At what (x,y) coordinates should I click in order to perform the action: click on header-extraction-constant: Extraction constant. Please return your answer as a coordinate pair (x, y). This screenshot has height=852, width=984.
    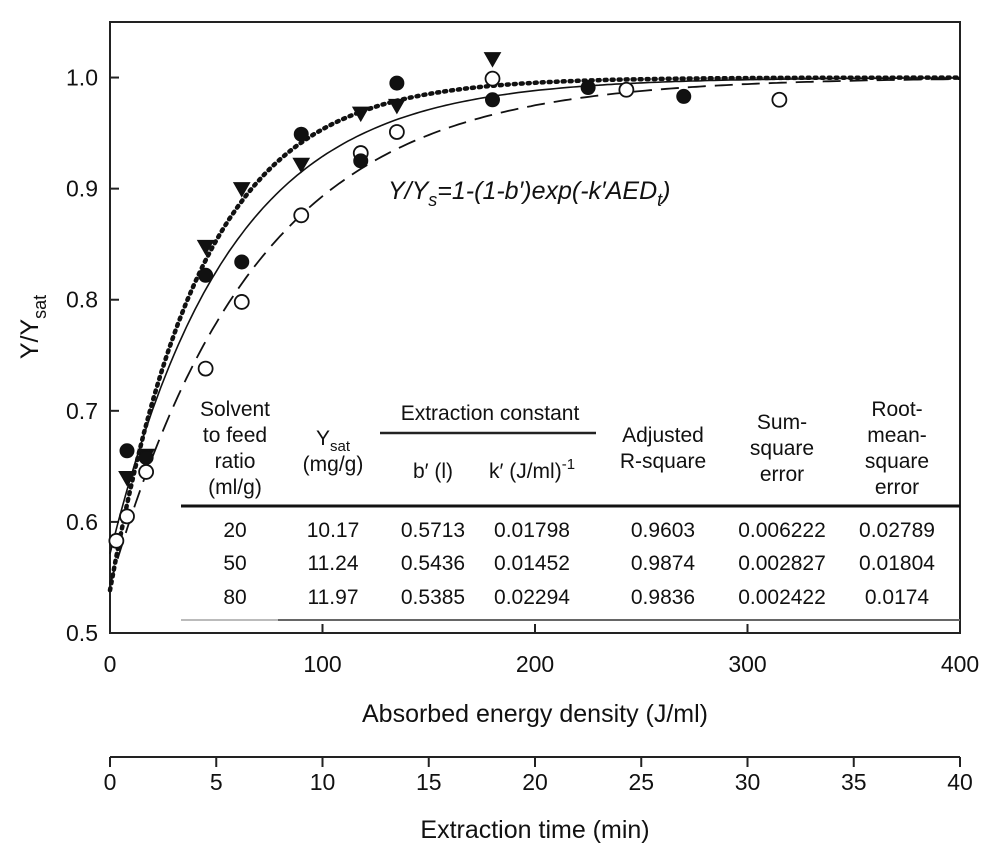
    Looking at the image, I should click on (490, 413).